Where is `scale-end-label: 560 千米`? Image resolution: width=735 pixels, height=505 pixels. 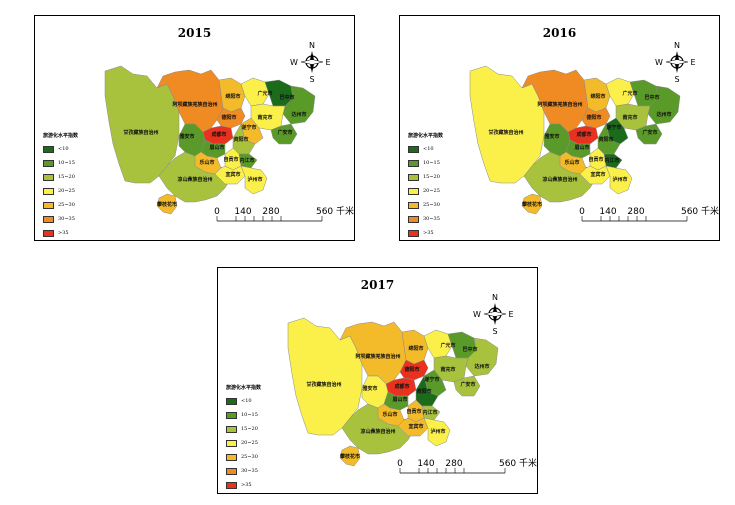 scale-end-label: 560 千米 is located at coordinates (518, 463).